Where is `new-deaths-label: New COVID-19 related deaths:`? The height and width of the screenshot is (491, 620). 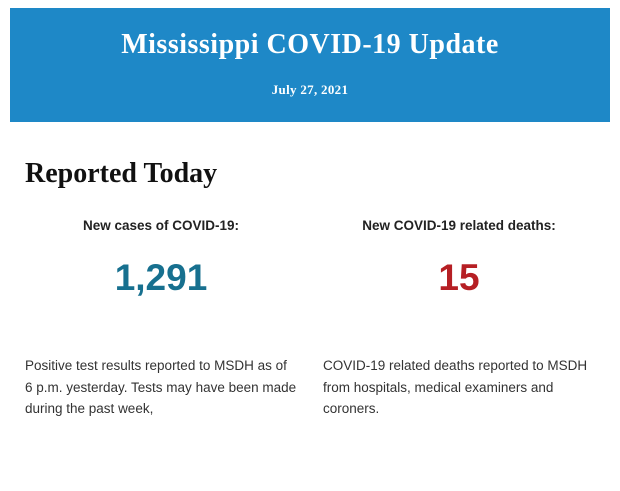 new-deaths-label: New COVID-19 related deaths: is located at coordinates (459, 225).